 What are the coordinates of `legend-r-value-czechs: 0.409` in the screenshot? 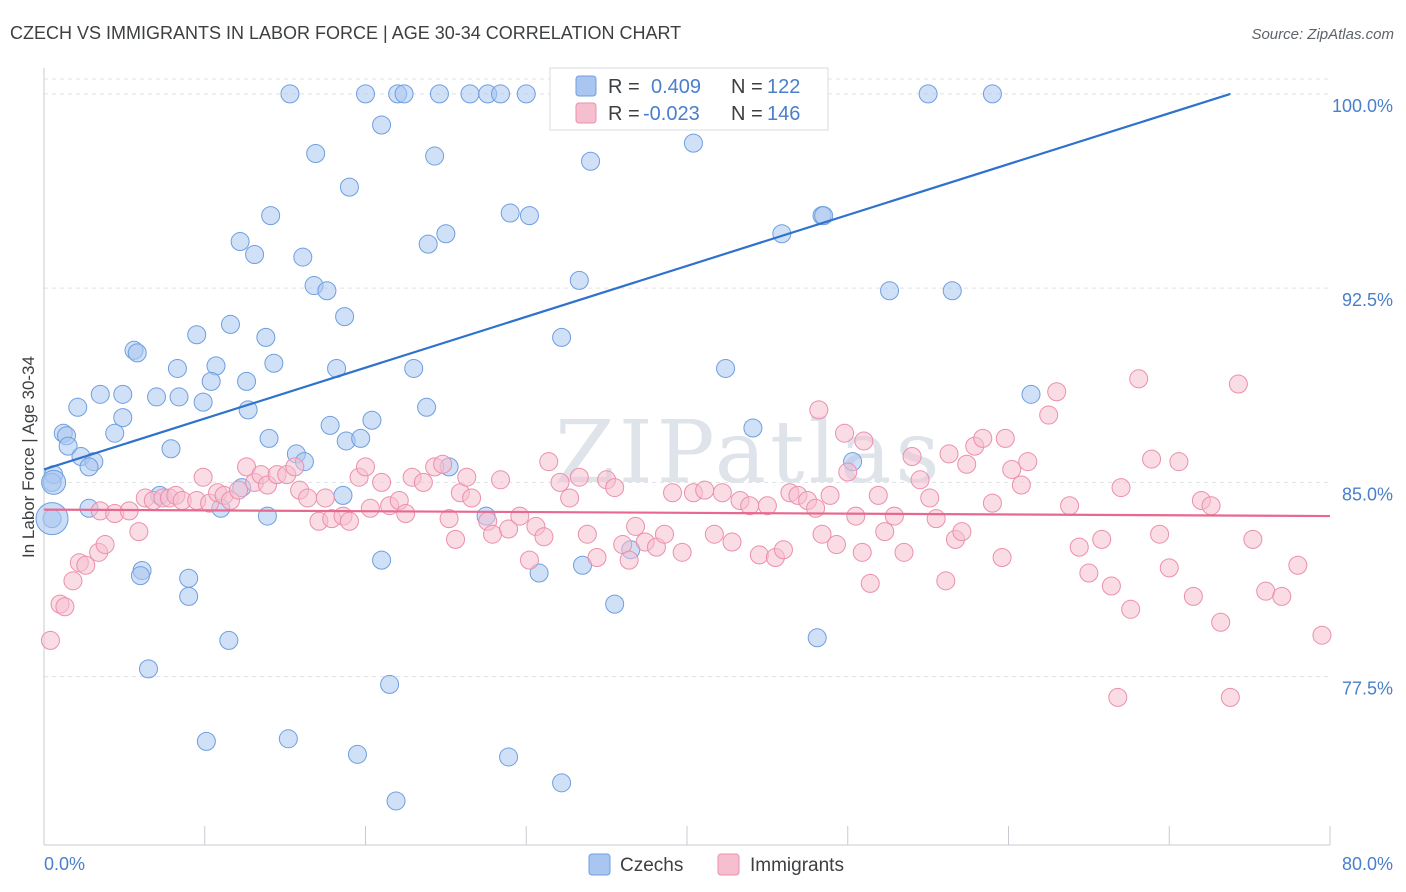 It's located at (676, 87).